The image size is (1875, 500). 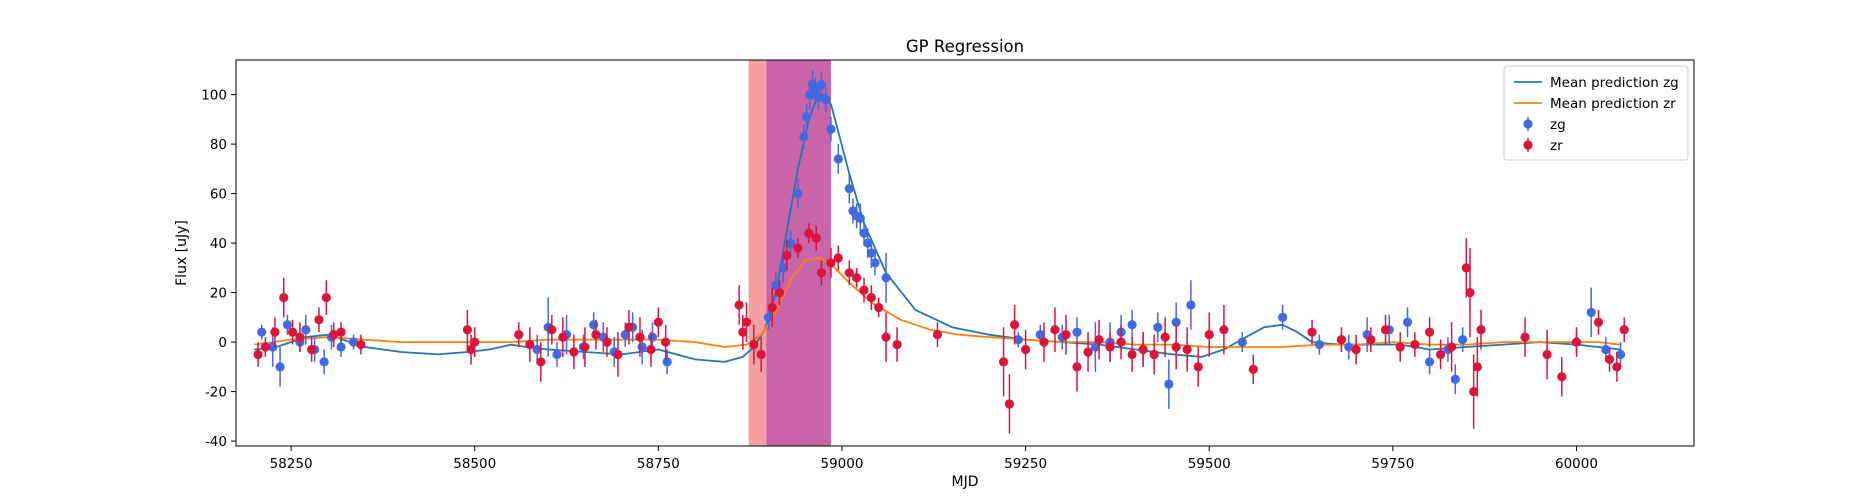 I want to click on y-tick-label: 80, so click(x=218, y=145).